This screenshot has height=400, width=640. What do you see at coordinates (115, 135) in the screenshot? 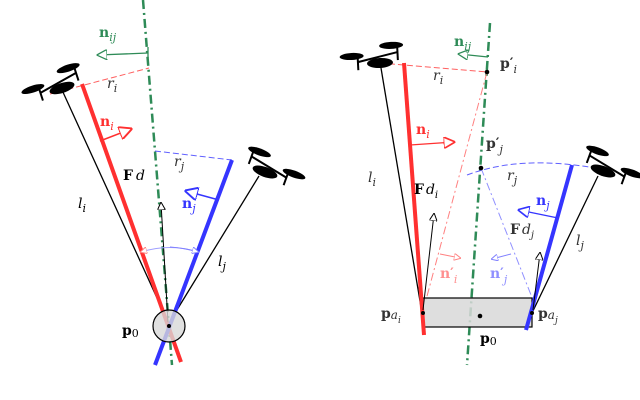
I see `n-i-arrow` at bounding box center [115, 135].